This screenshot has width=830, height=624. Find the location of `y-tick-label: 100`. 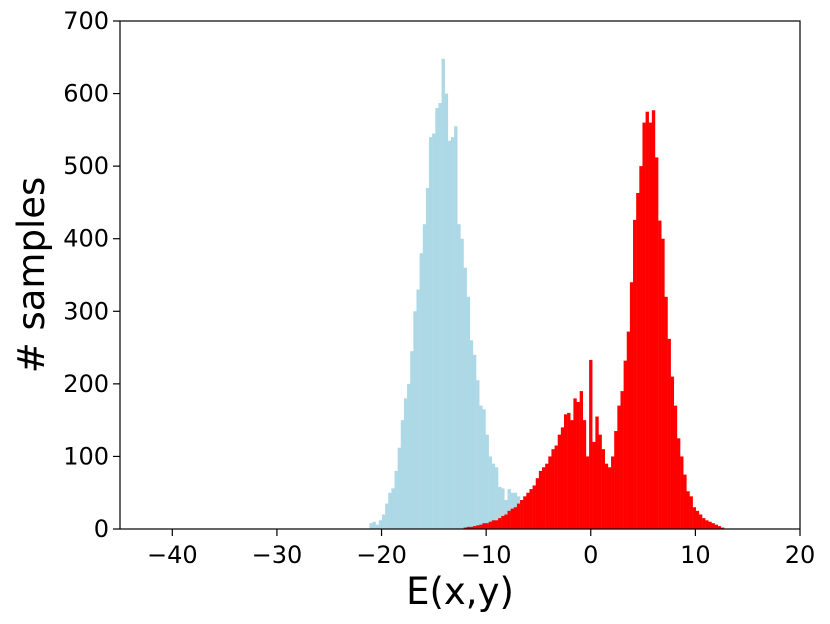

y-tick-label: 100 is located at coordinates (86, 456).